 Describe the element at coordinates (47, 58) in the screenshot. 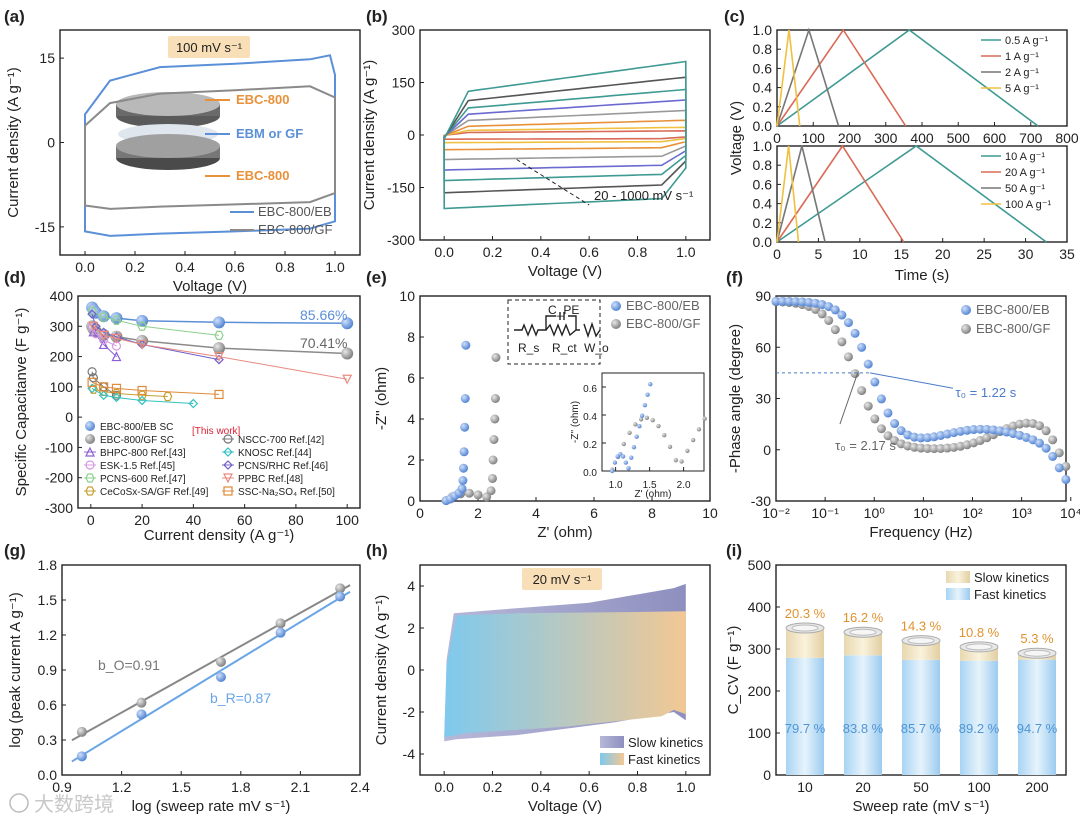

I see `panel-a-ytick-label: 15` at that location.